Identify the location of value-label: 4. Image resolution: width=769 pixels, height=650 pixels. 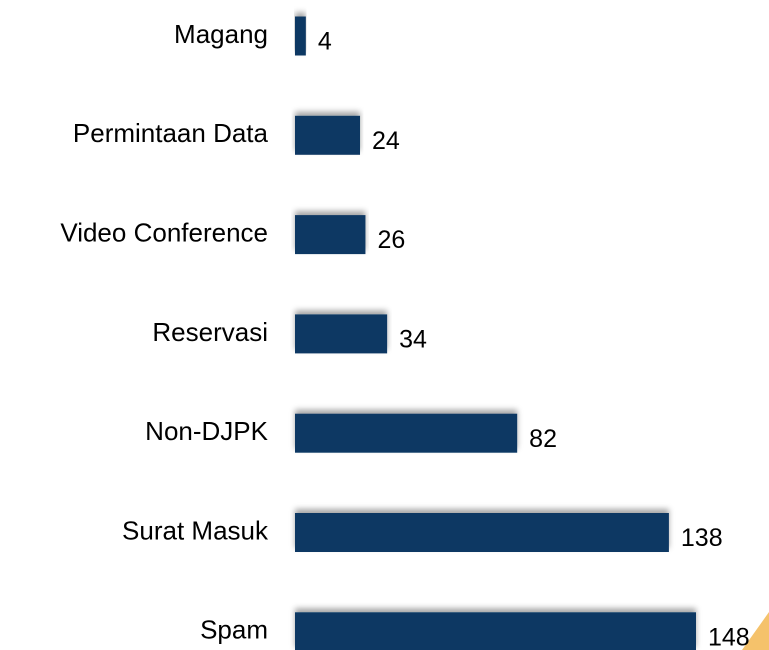
(325, 42).